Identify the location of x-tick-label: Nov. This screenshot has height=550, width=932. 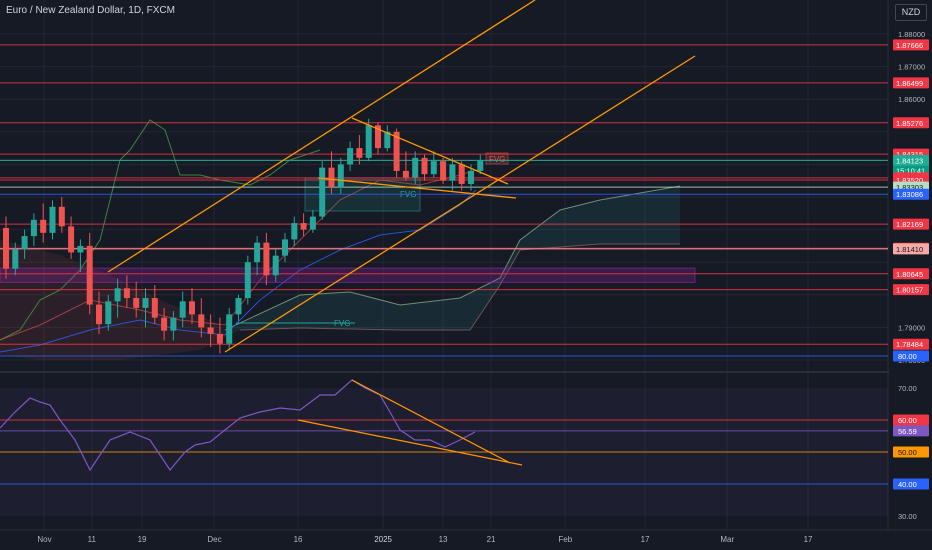
(44, 539).